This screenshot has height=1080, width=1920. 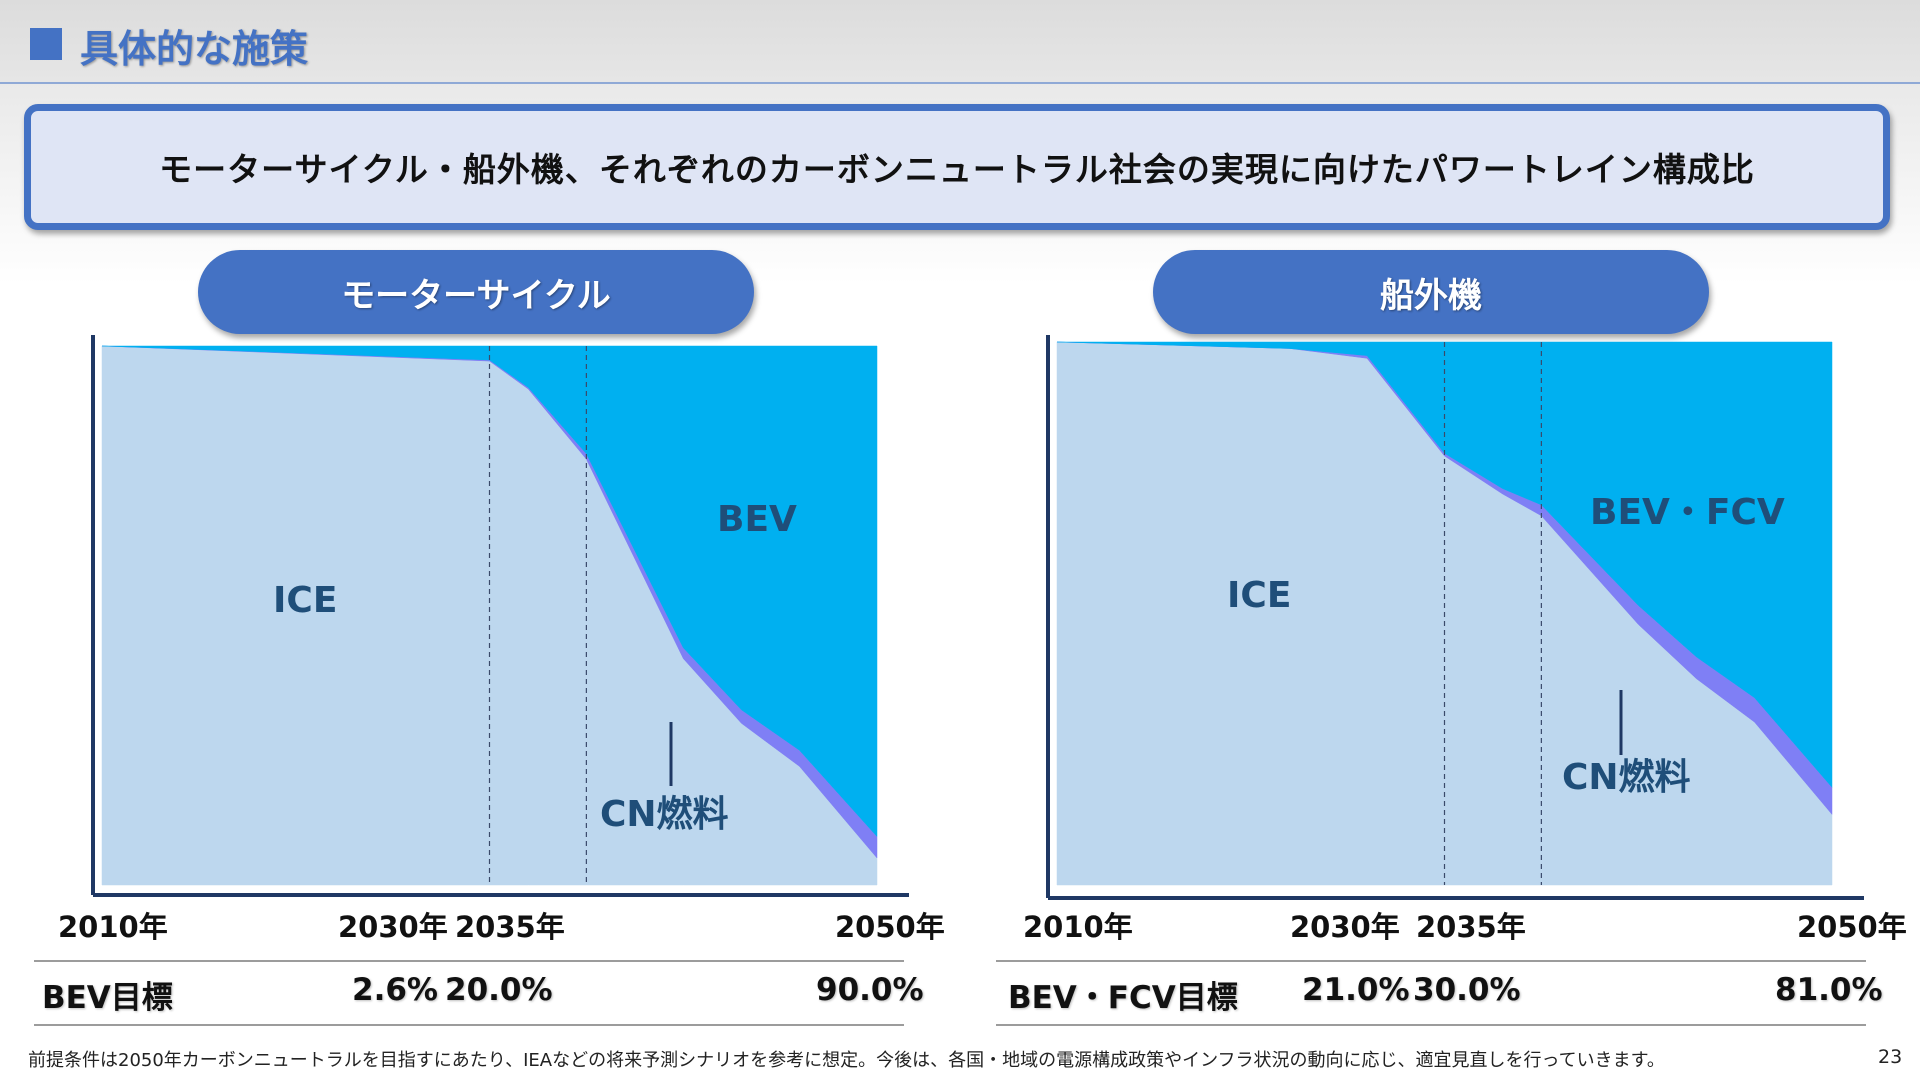 What do you see at coordinates (1852, 927) in the screenshot?
I see `outboard-year-2050: 2050年` at bounding box center [1852, 927].